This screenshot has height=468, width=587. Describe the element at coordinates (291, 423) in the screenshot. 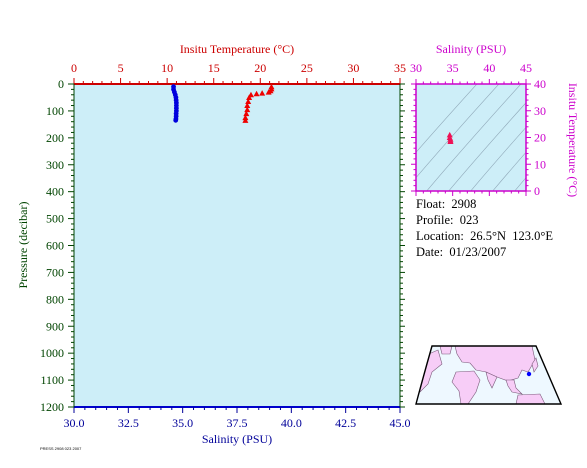

I see `salinity-tick-label: 40.0` at that location.